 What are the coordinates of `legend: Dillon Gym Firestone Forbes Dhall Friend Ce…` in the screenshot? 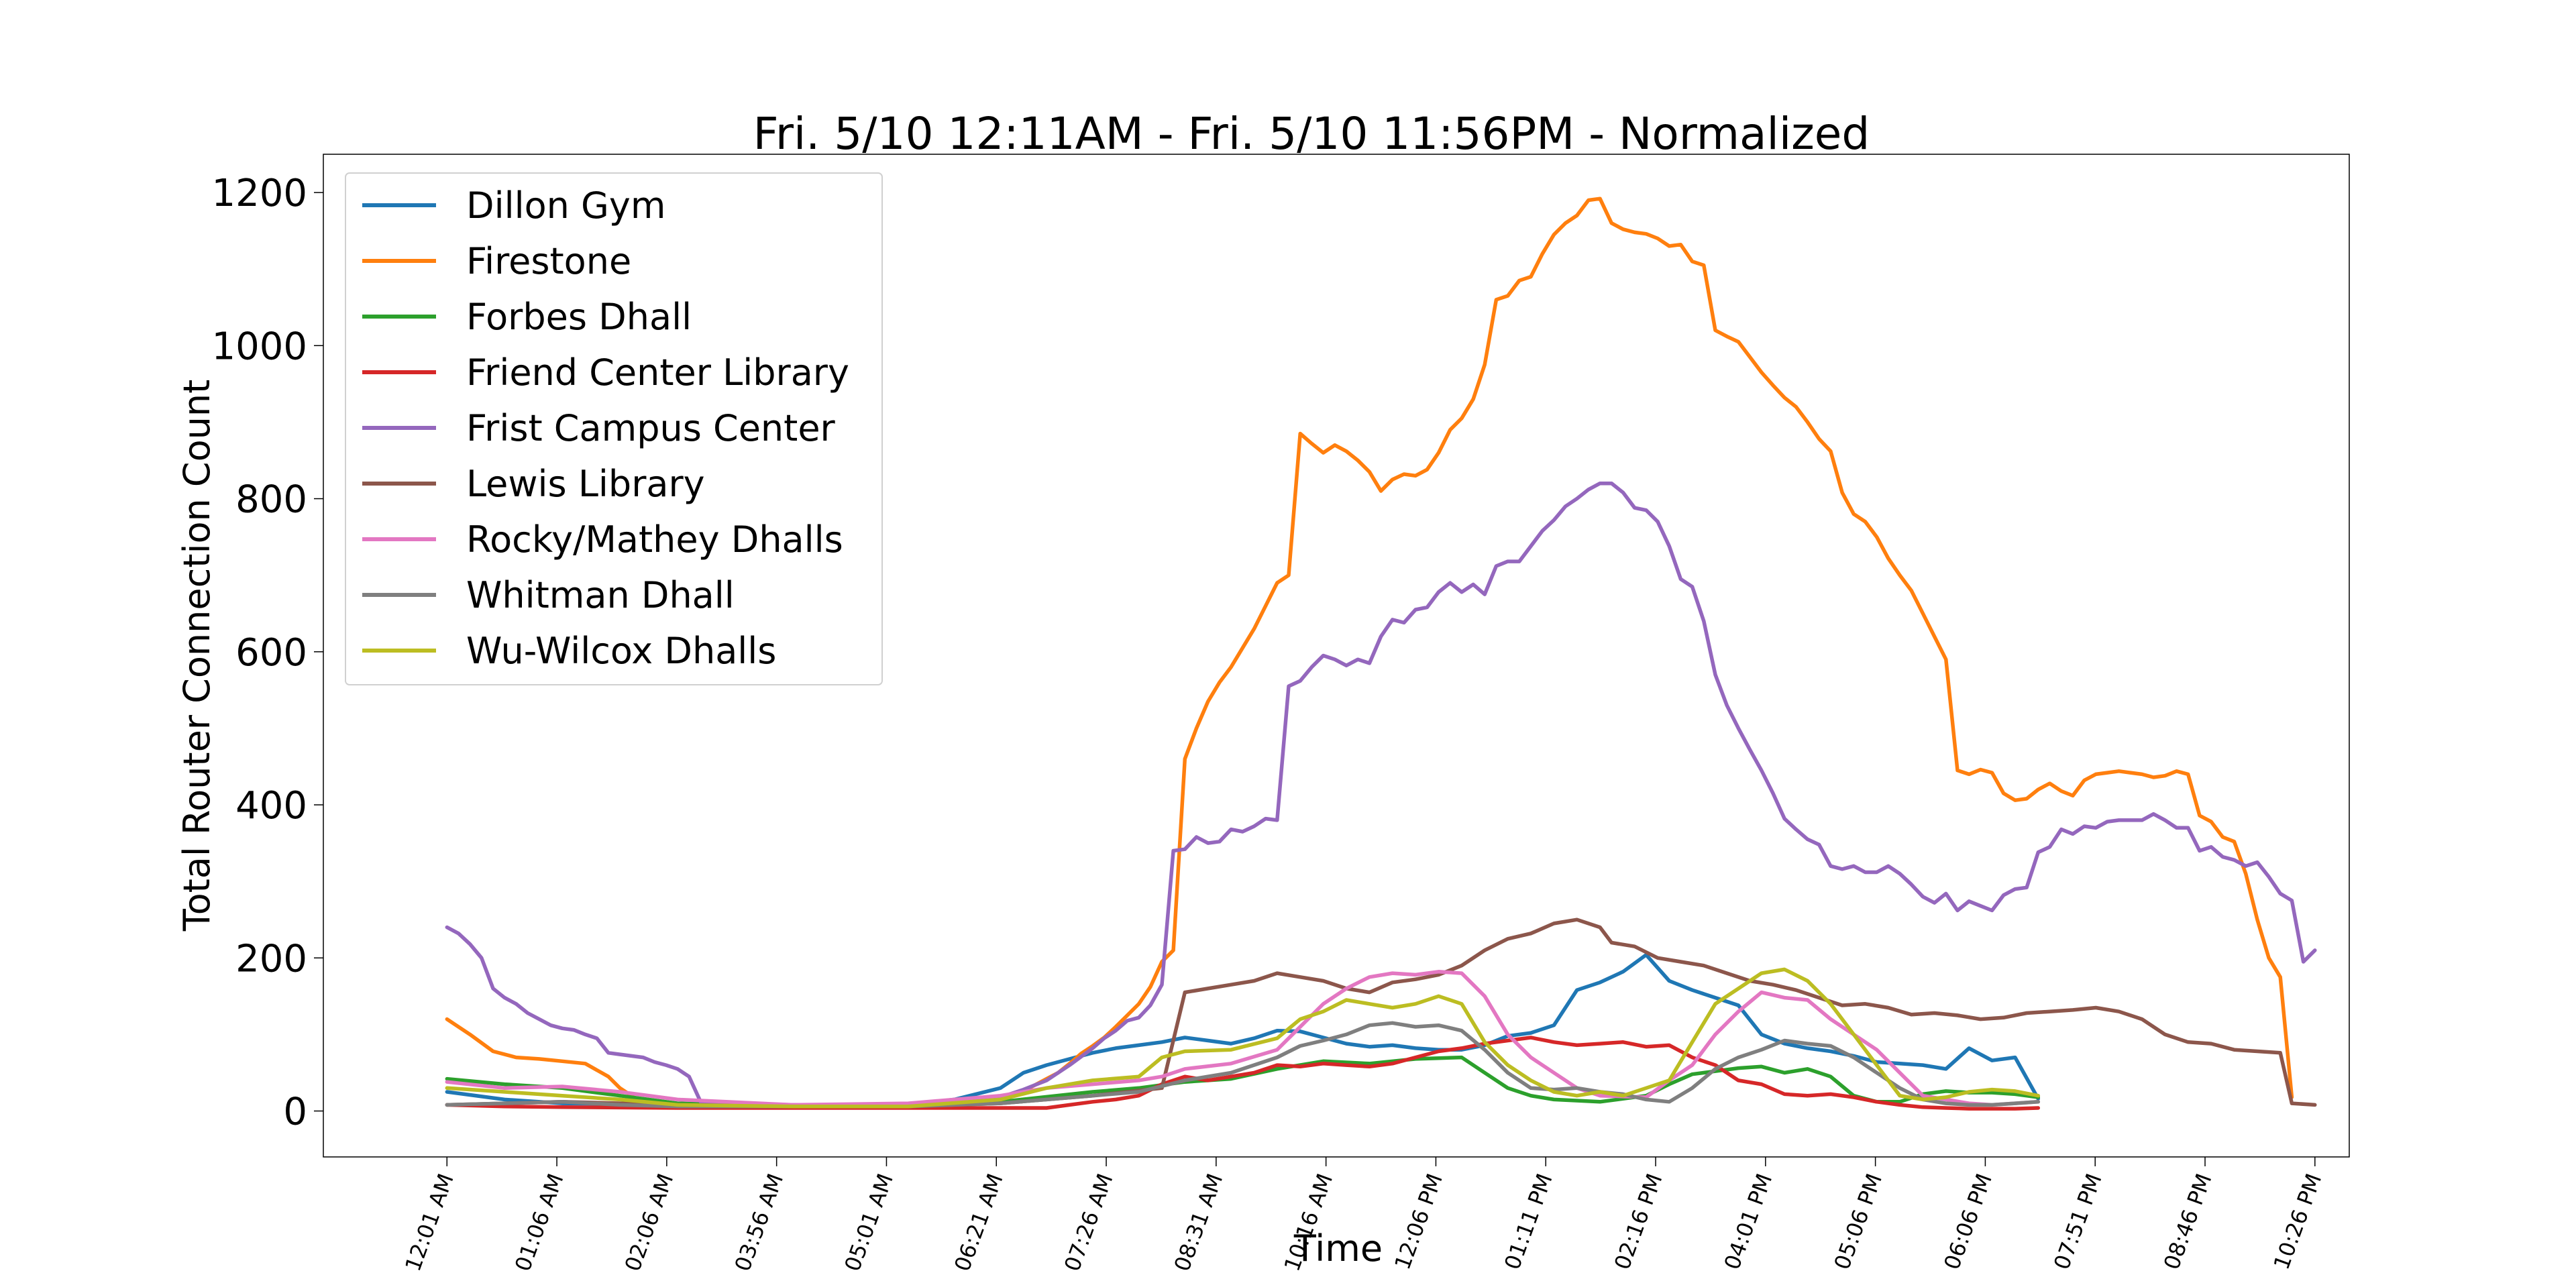 It's located at (614, 428).